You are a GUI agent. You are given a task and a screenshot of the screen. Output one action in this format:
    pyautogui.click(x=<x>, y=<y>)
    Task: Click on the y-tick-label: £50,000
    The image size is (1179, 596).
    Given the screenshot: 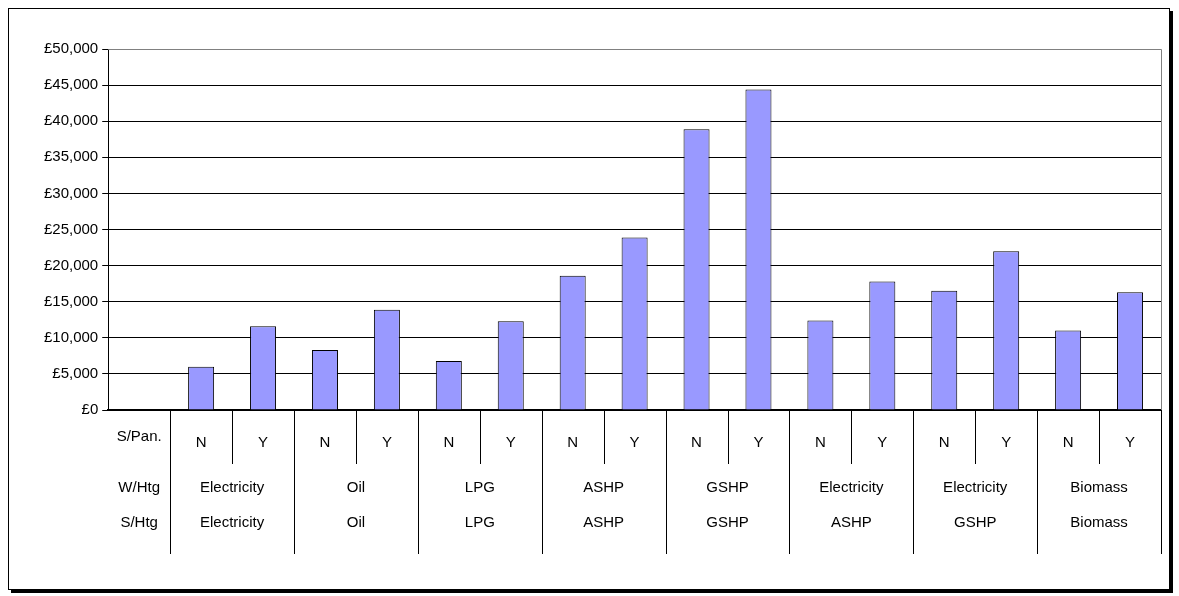 What is the action you would take?
    pyautogui.click(x=71, y=48)
    